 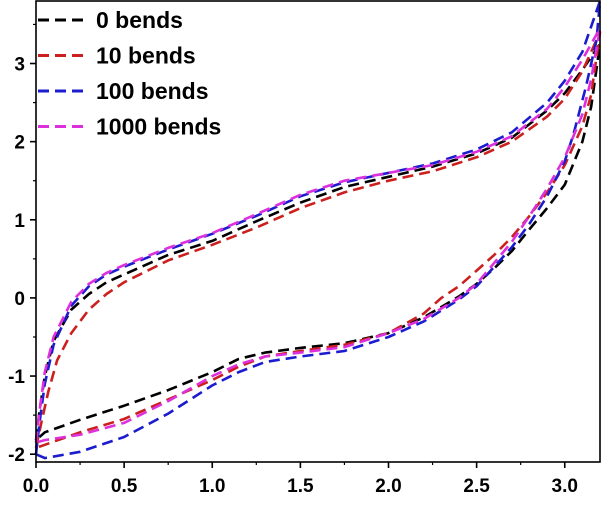 What do you see at coordinates (19, 65) in the screenshot?
I see `y-tick-label: 3` at bounding box center [19, 65].